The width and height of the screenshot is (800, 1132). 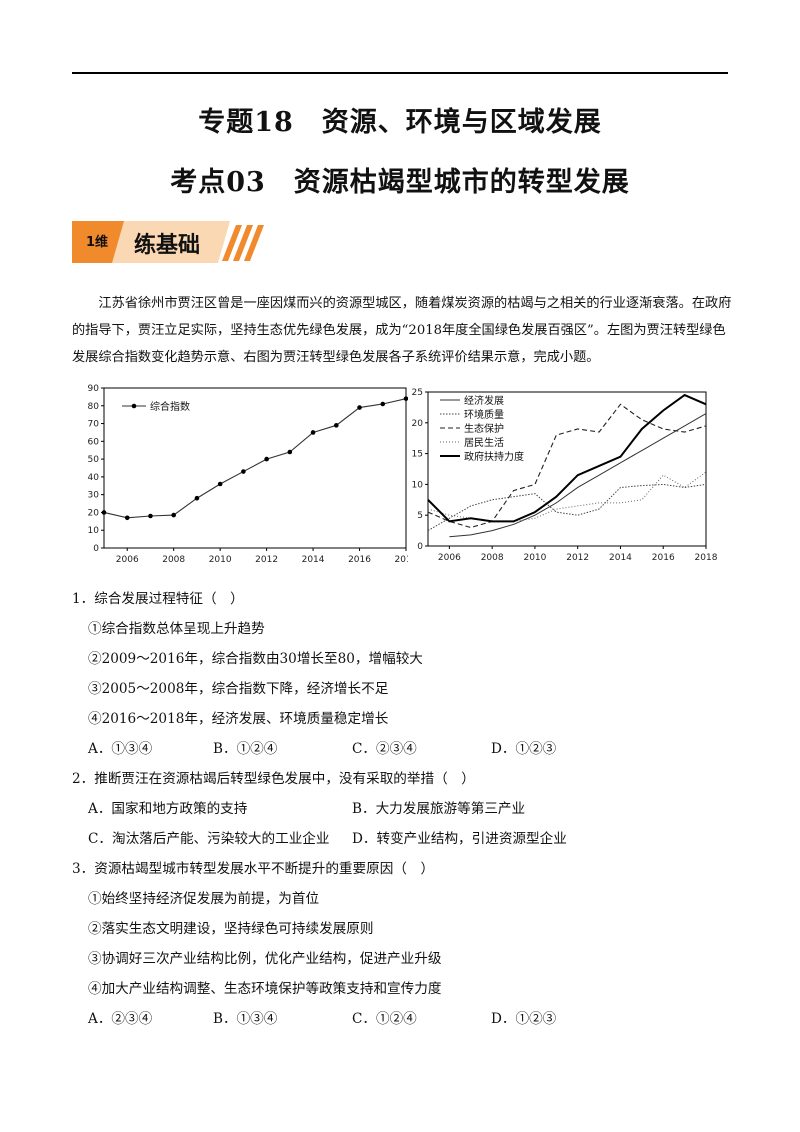 What do you see at coordinates (245, 749) in the screenshot?
I see `q1-option-b: B．①②④` at bounding box center [245, 749].